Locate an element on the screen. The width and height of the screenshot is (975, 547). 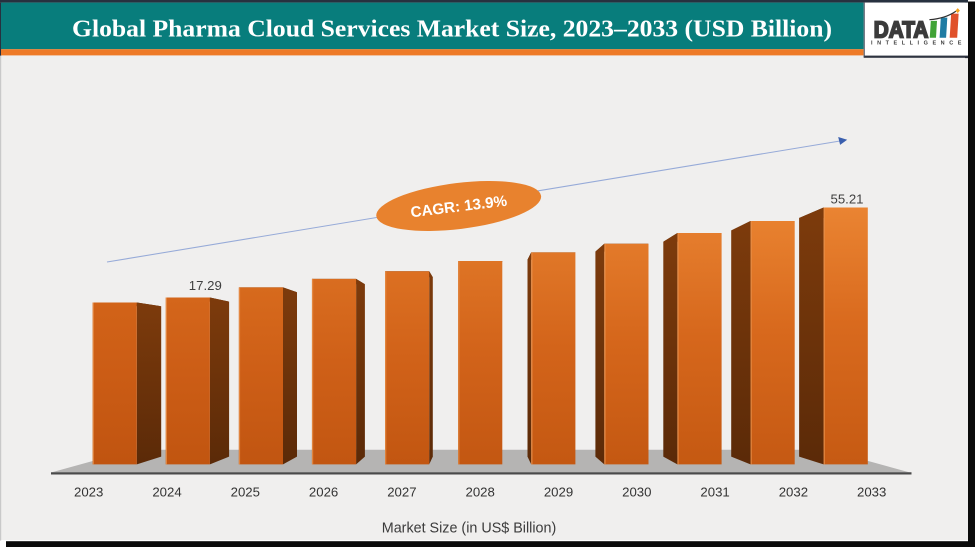
svg-text: 17.29 is located at coordinates (205, 285).